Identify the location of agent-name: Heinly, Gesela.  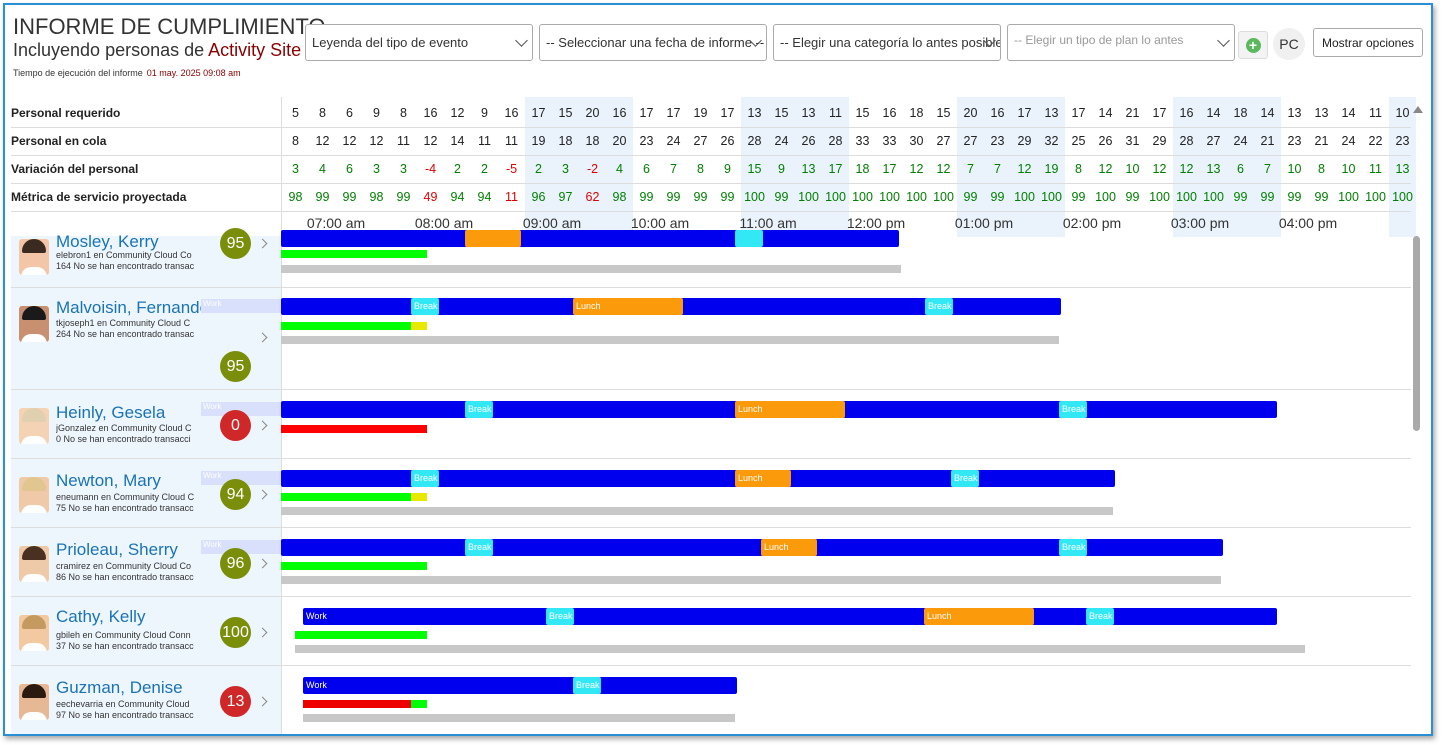
(111, 412).